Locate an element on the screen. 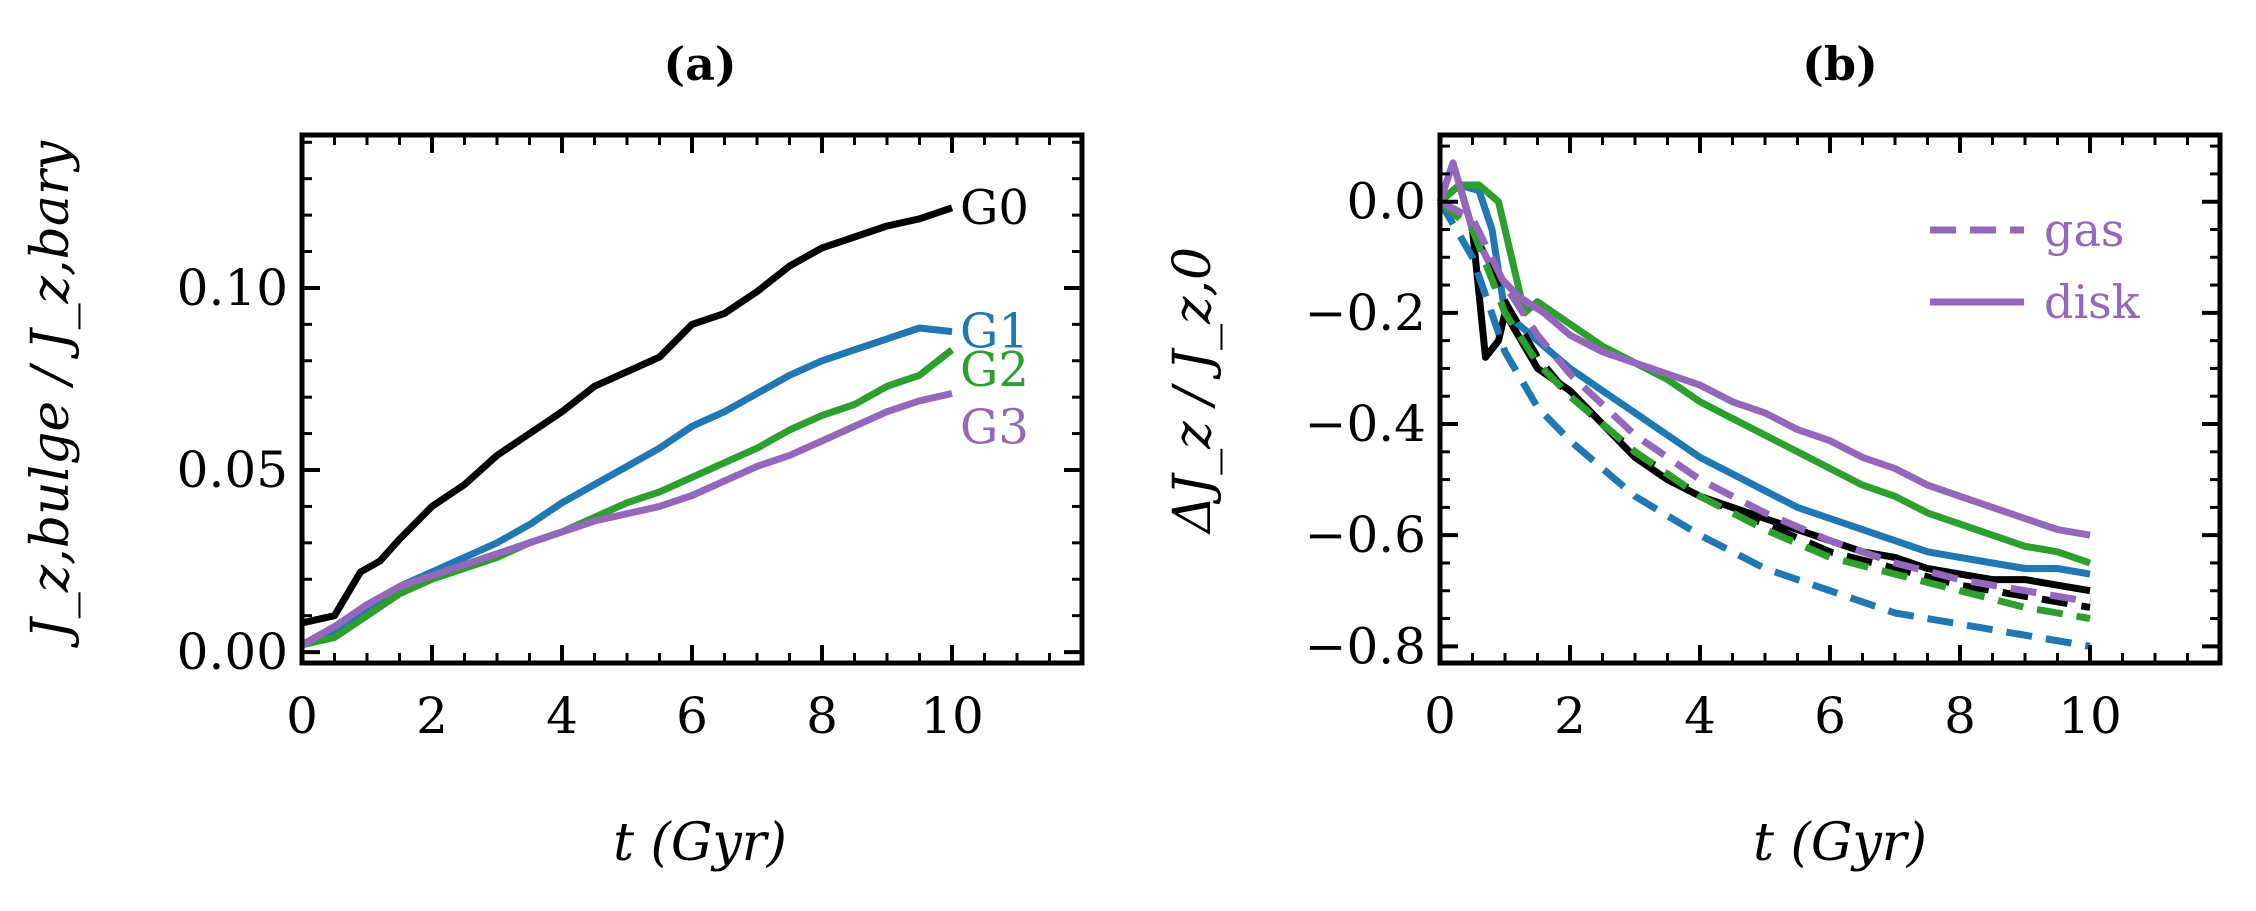 This screenshot has width=2256, height=911. y-tick-label: 0.00 is located at coordinates (232, 652).